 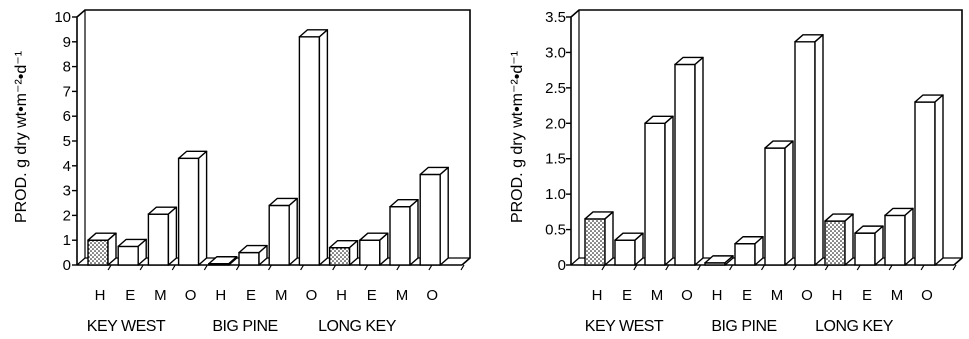 What do you see at coordinates (67, 67) in the screenshot?
I see `y-tick-label: 8` at bounding box center [67, 67].